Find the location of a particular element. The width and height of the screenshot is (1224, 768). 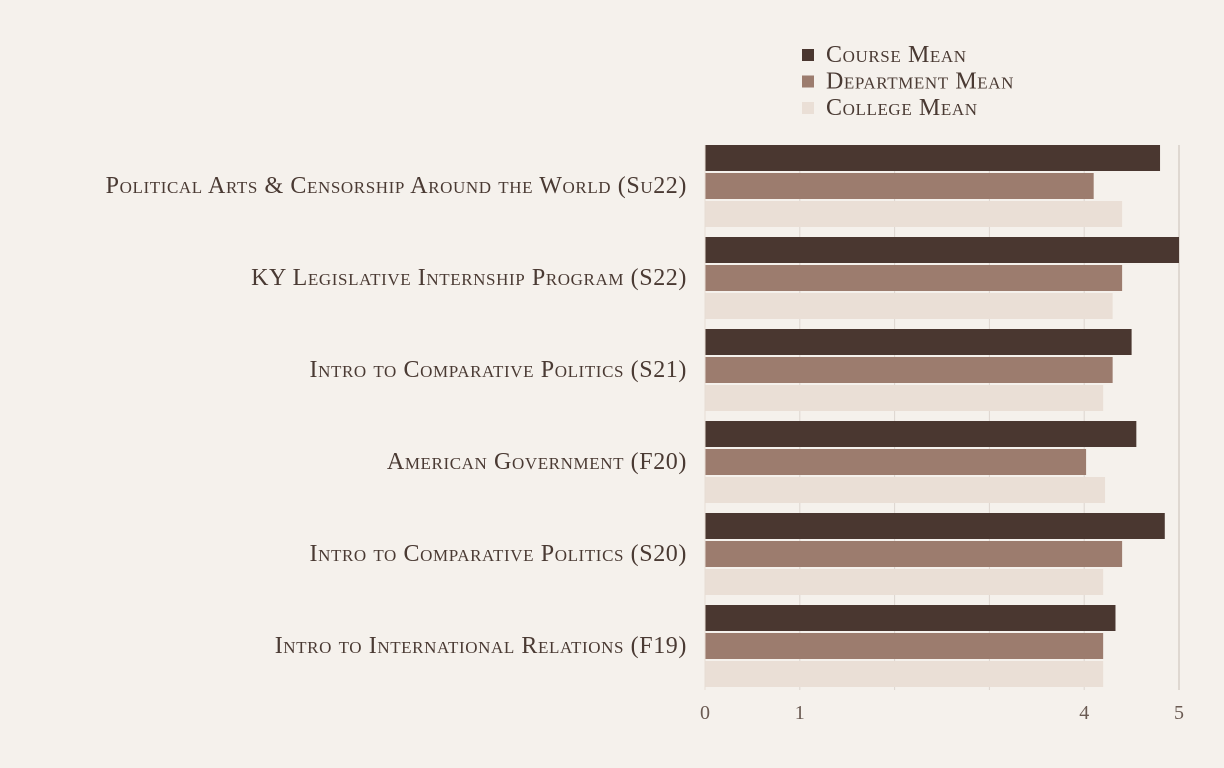

x-tick-label: 1 is located at coordinates (800, 713).